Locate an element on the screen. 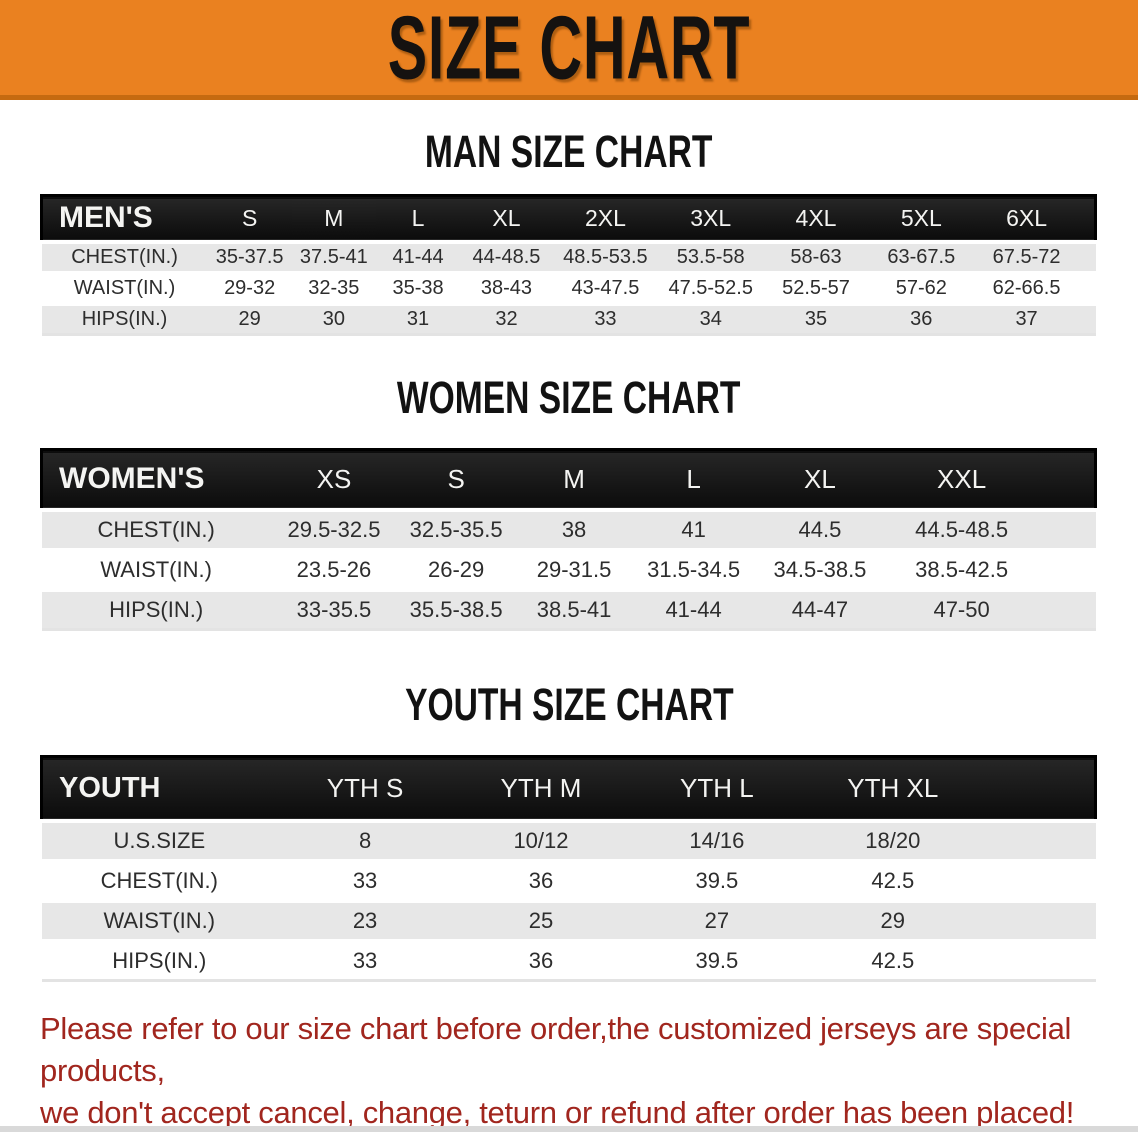 Image resolution: width=1138 pixels, height=1134 pixels. measurement-cell: 25 is located at coordinates (541, 920).